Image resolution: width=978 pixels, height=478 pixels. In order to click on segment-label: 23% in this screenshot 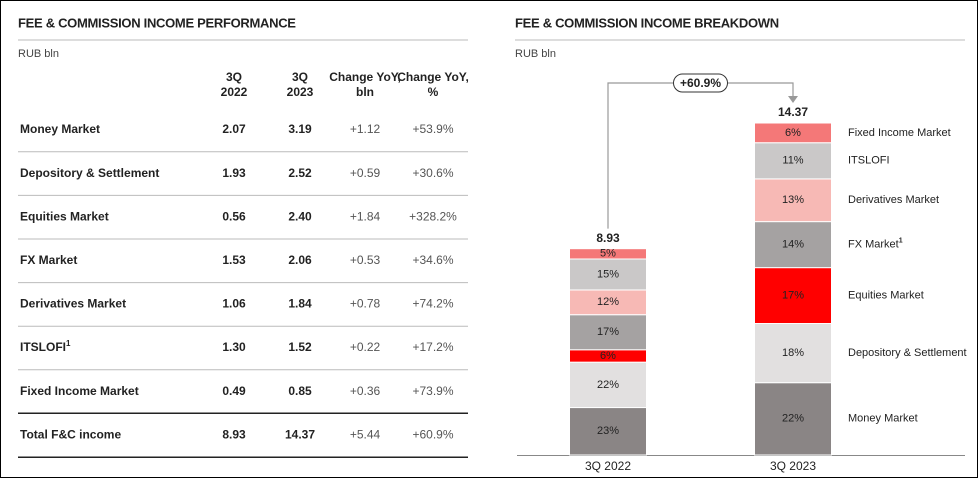, I will do `click(608, 431)`.